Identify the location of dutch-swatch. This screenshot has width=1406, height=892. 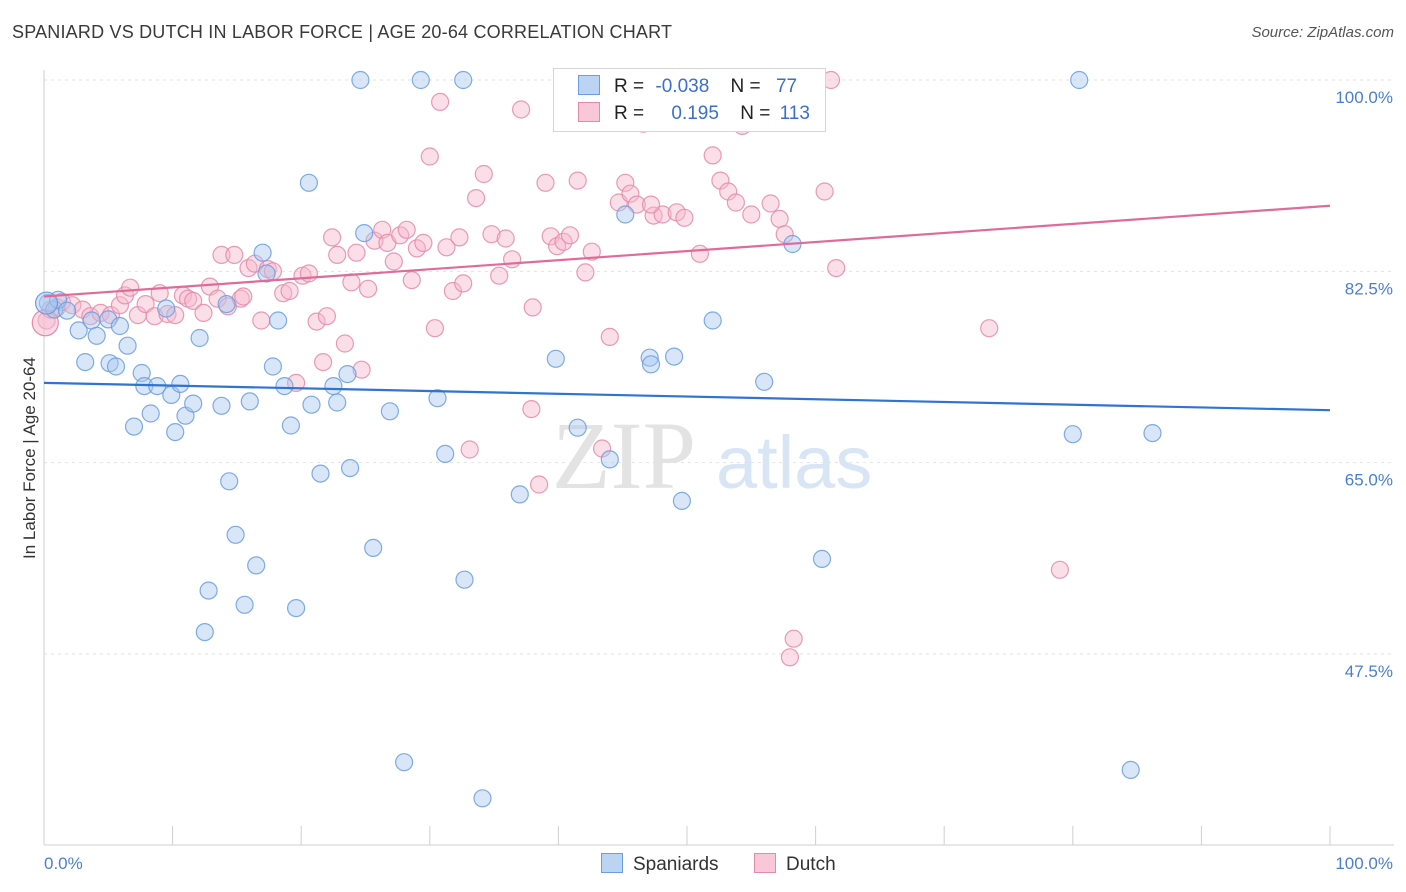
(589, 112).